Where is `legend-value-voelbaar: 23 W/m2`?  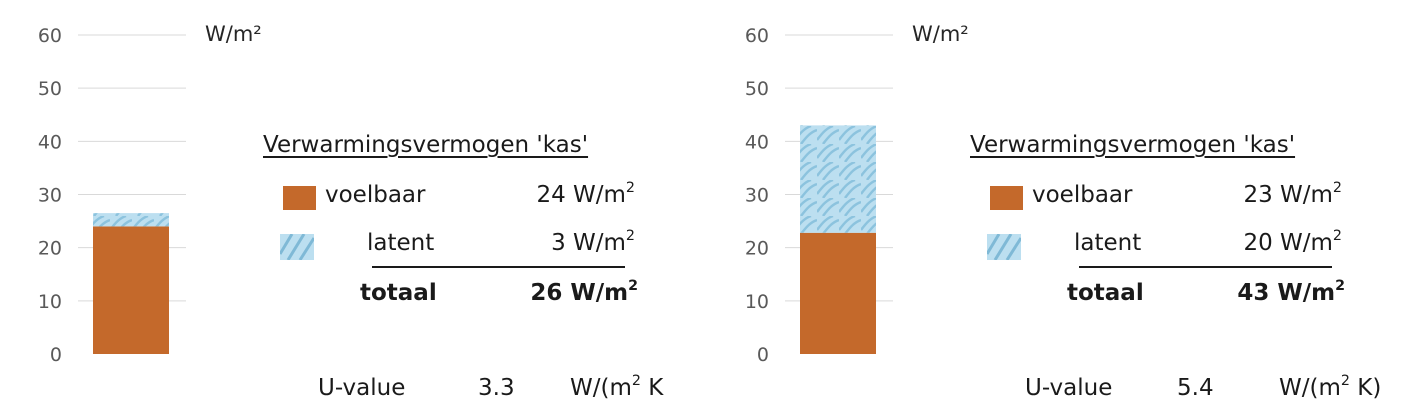 legend-value-voelbaar: 23 W/m2 is located at coordinates (1292, 194).